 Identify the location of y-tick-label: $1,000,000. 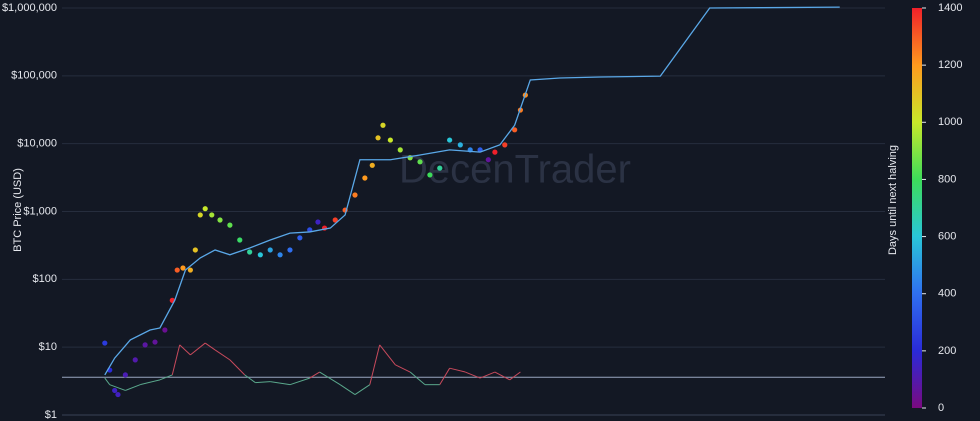
(29, 8).